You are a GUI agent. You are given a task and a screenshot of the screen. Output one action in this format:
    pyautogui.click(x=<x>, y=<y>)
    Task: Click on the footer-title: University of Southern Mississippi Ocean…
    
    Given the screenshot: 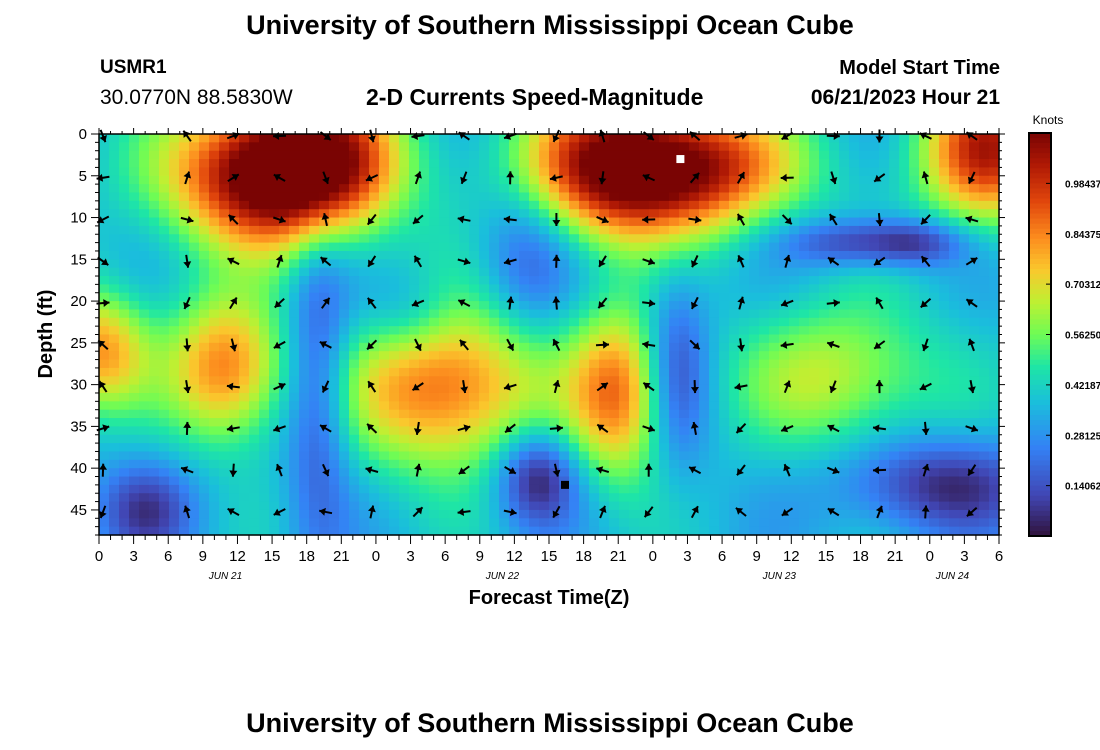 What is the action you would take?
    pyautogui.click(x=550, y=723)
    